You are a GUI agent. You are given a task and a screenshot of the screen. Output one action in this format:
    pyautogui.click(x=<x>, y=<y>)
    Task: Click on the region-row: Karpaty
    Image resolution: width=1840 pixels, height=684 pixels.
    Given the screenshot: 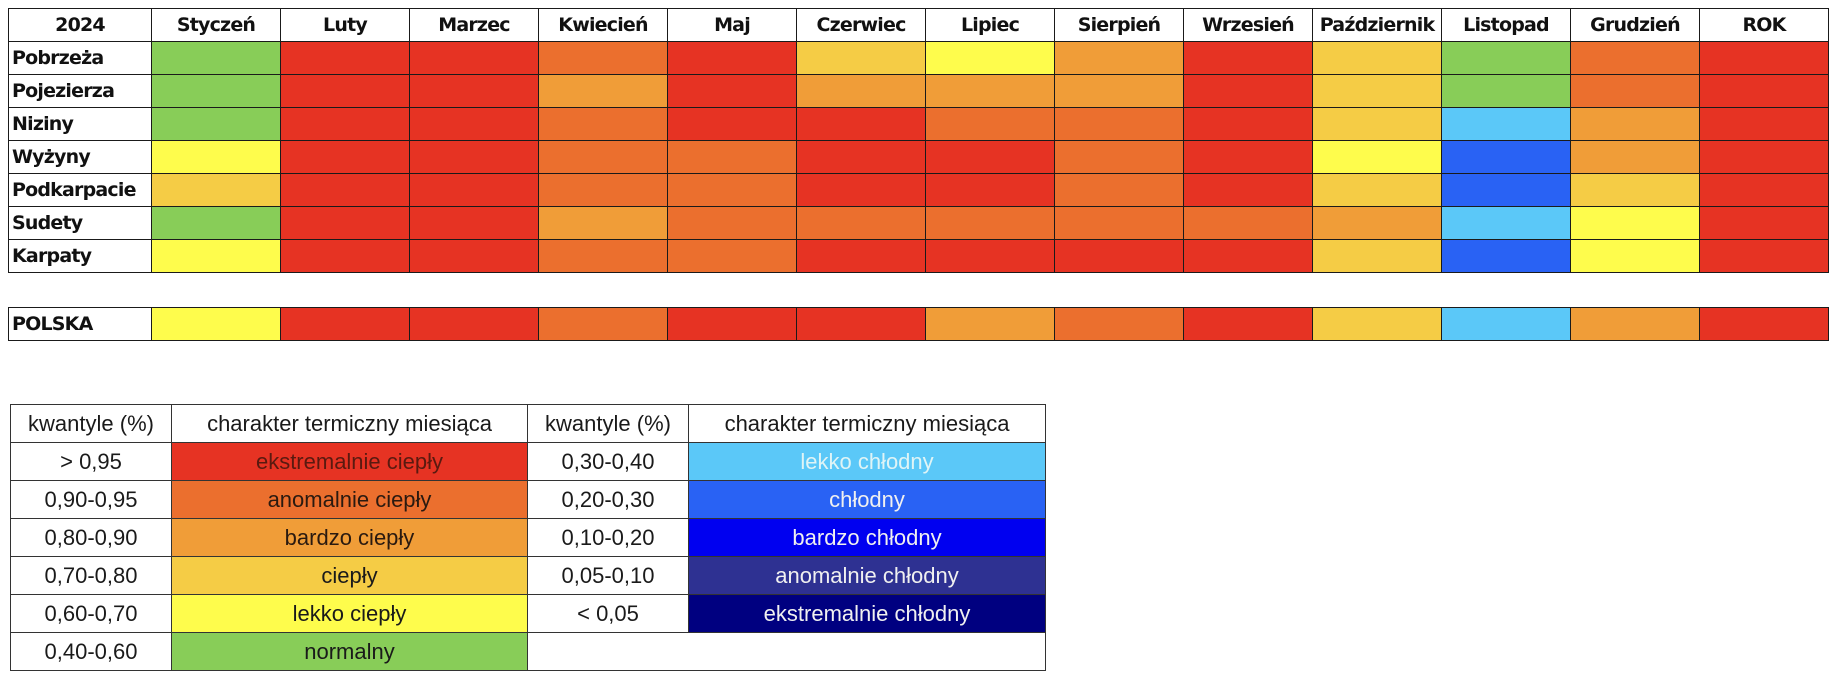 What is the action you would take?
    pyautogui.click(x=918, y=256)
    